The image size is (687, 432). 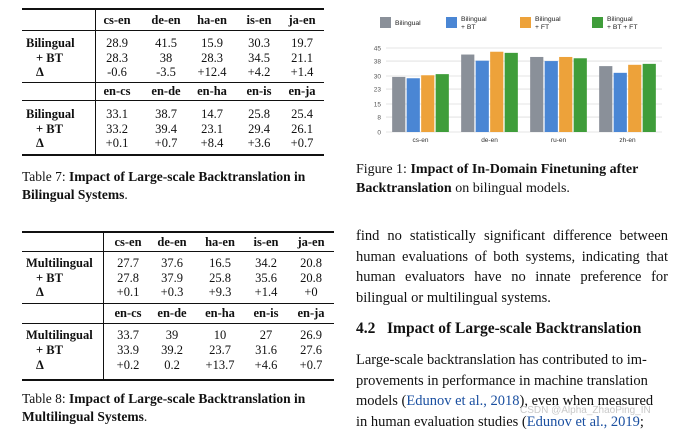 I want to click on section-title: Impact of Large-scale Backtranslation, so click(x=514, y=328).